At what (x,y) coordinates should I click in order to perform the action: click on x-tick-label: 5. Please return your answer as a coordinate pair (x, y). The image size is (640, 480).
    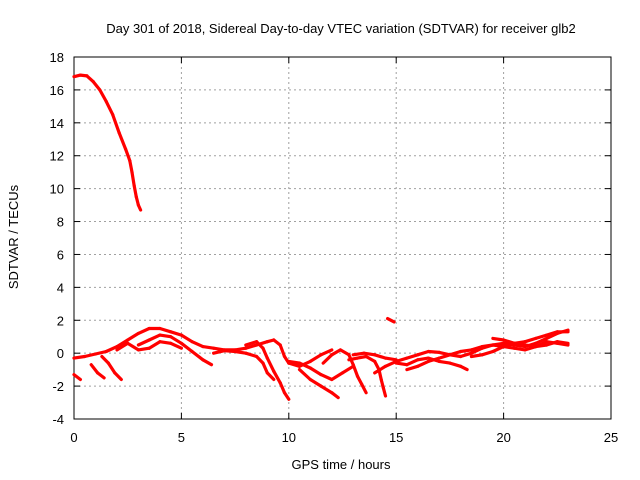
    Looking at the image, I should click on (181, 437).